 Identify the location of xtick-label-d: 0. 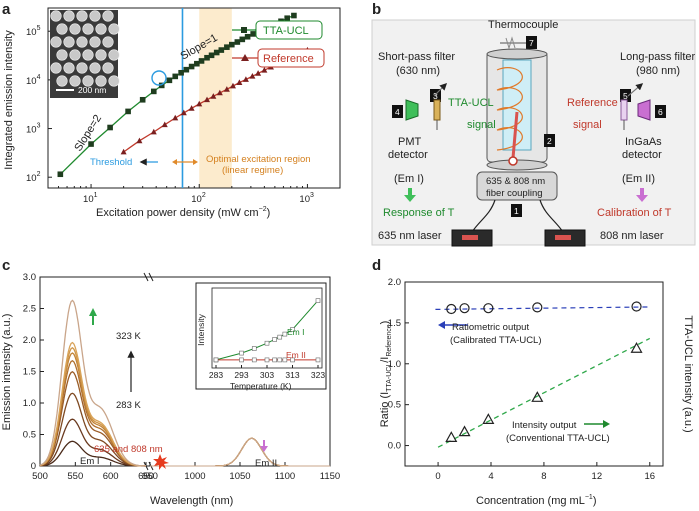
(437, 476).